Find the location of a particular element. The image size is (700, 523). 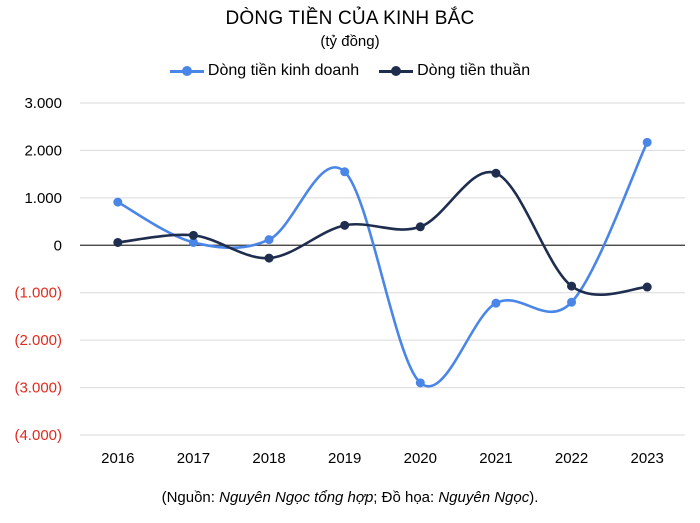

legend-item-operating-cash-flow: Dòng tiền kinh doanh is located at coordinates (264, 71).